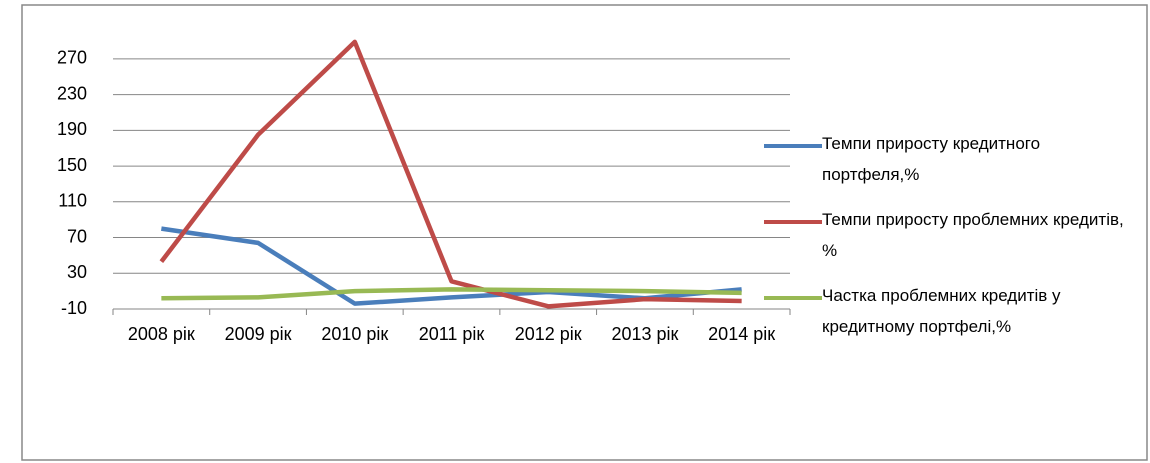  Describe the element at coordinates (548, 334) in the screenshot. I see `x-tick-label: 2012 рік` at that location.